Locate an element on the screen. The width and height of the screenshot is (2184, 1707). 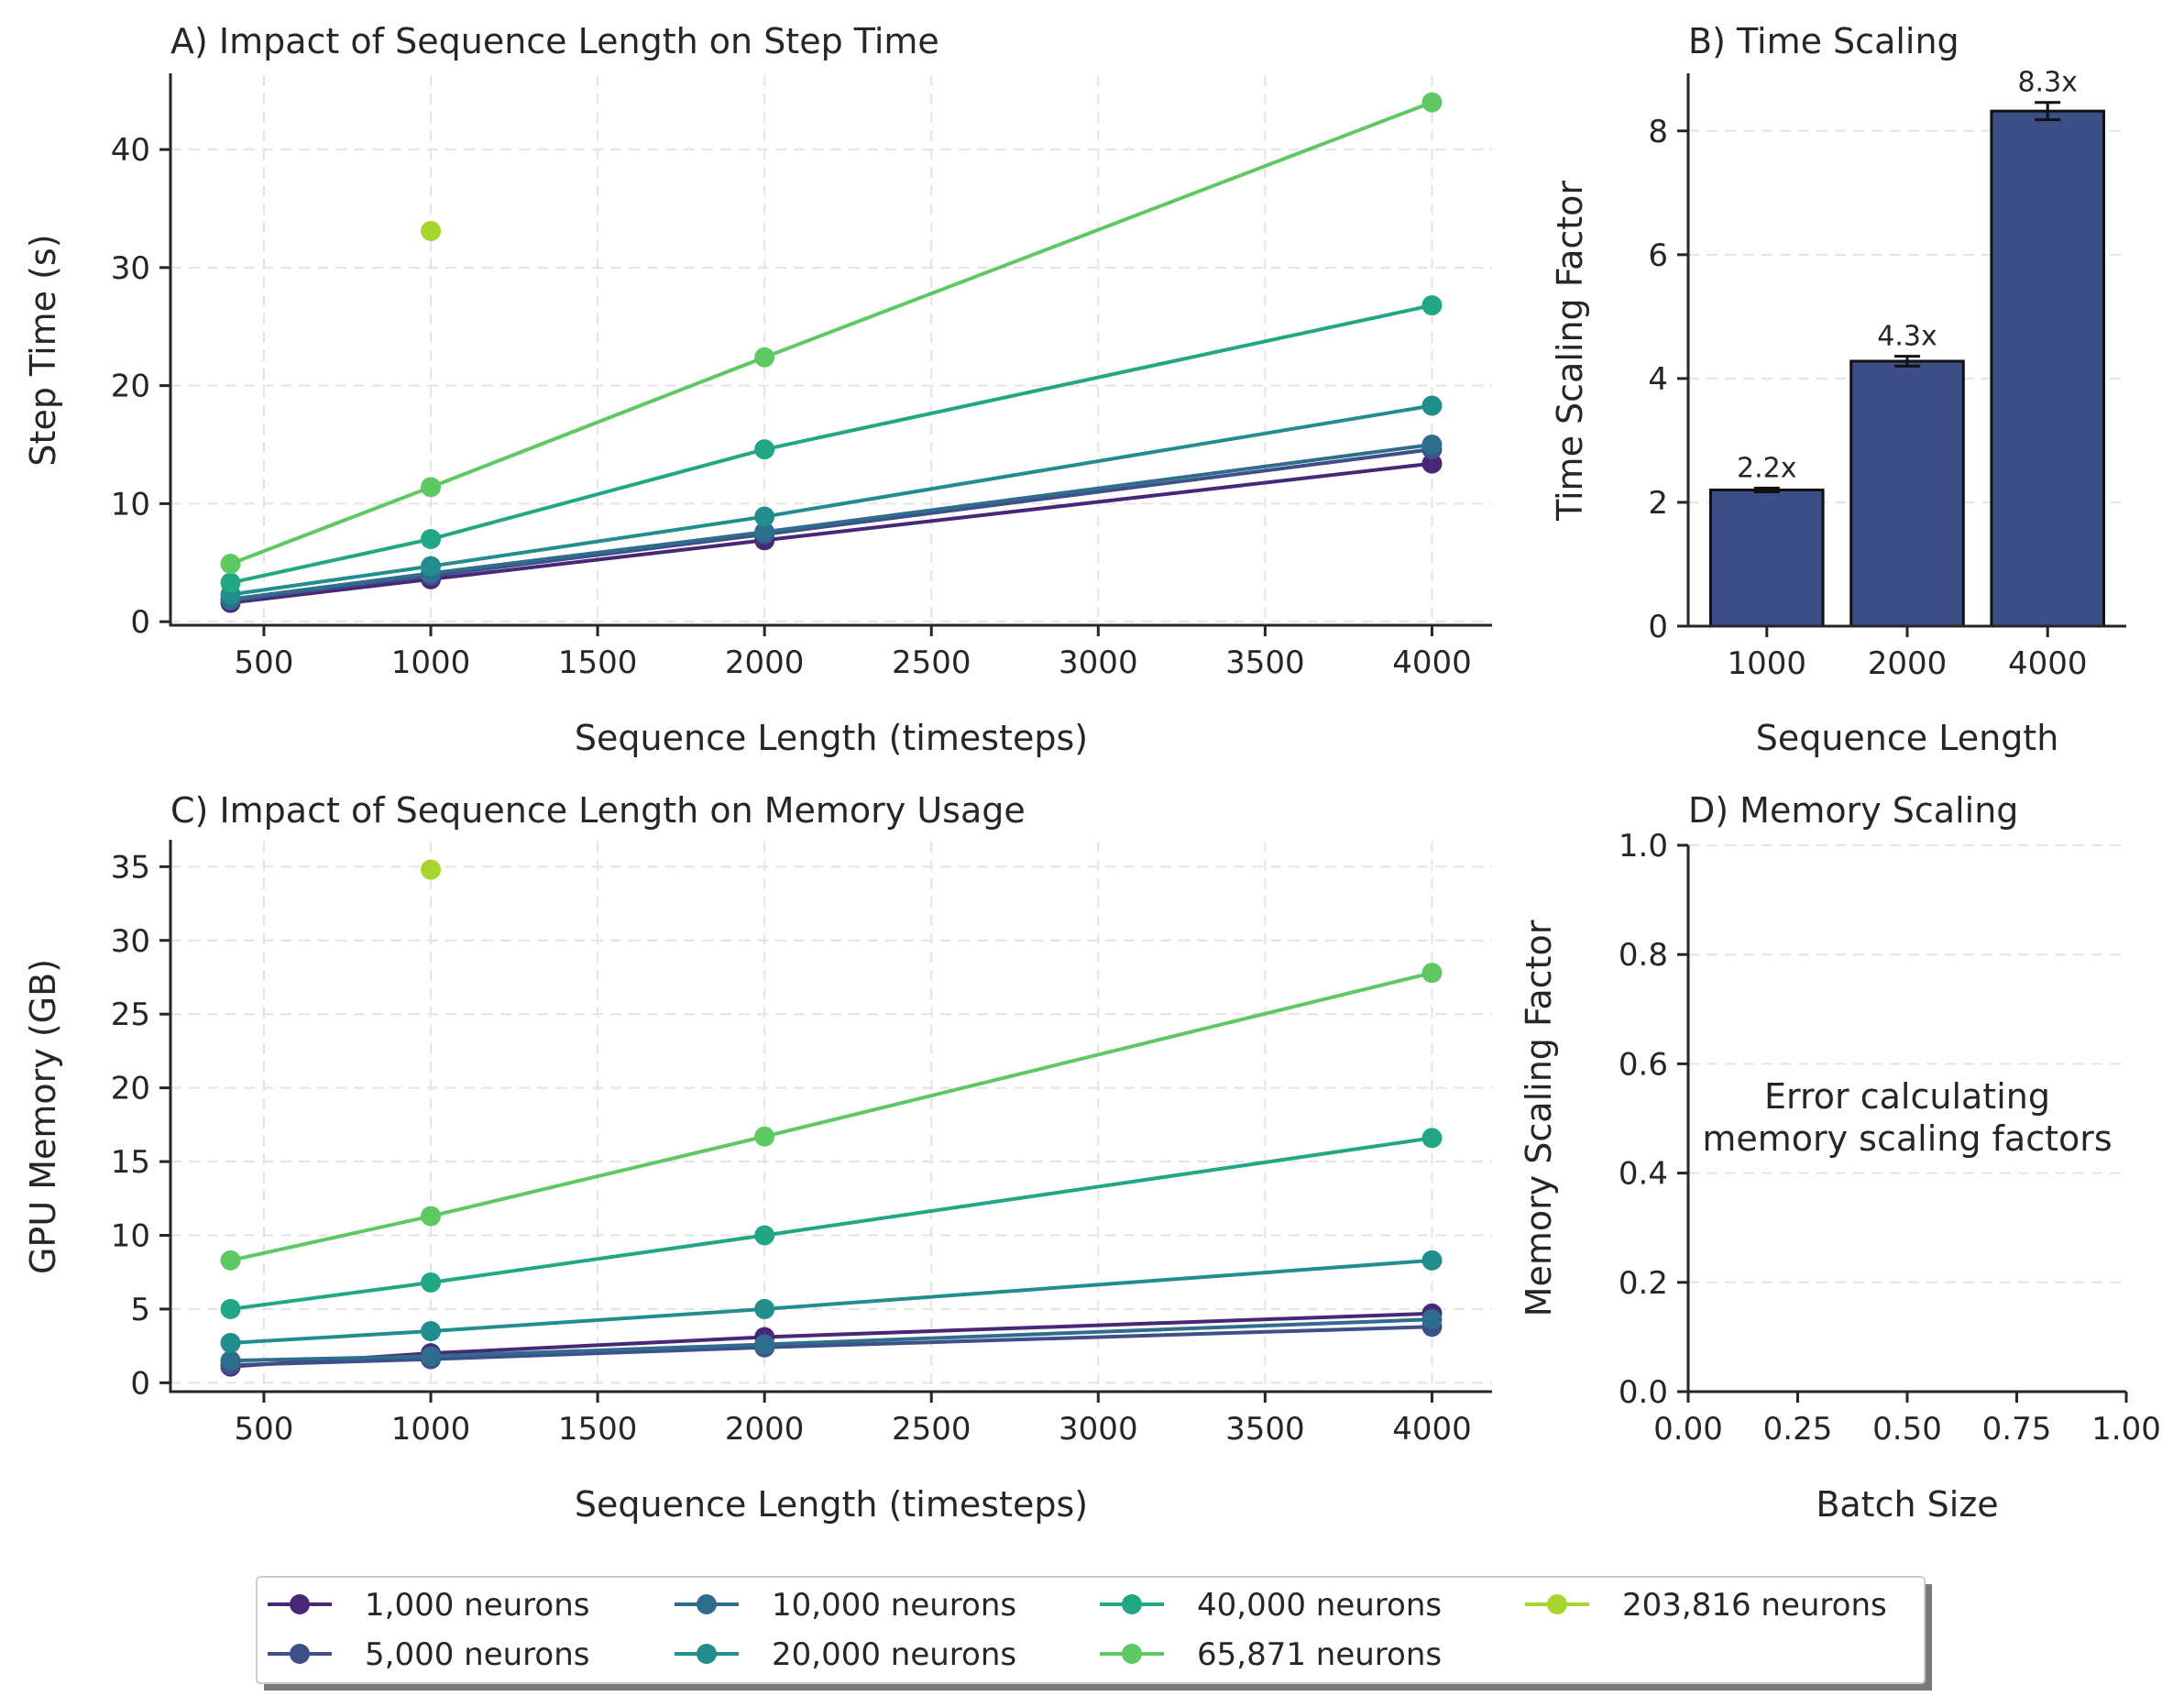
series-1-000-neurons is located at coordinates (831, 1340).